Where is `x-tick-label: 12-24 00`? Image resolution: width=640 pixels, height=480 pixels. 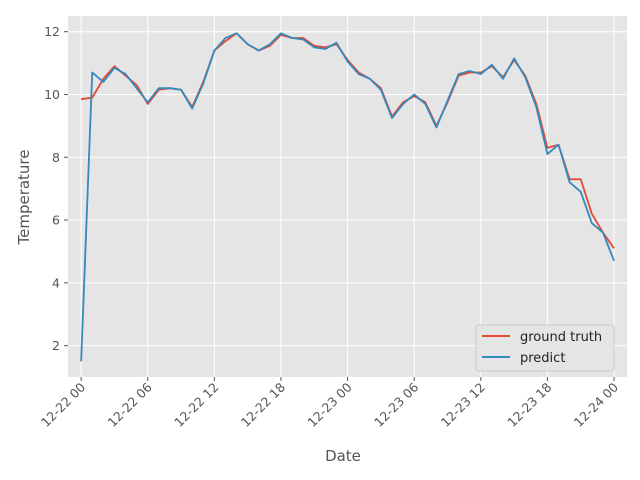
x-tick-label: 12-24 00 is located at coordinates (596, 404).